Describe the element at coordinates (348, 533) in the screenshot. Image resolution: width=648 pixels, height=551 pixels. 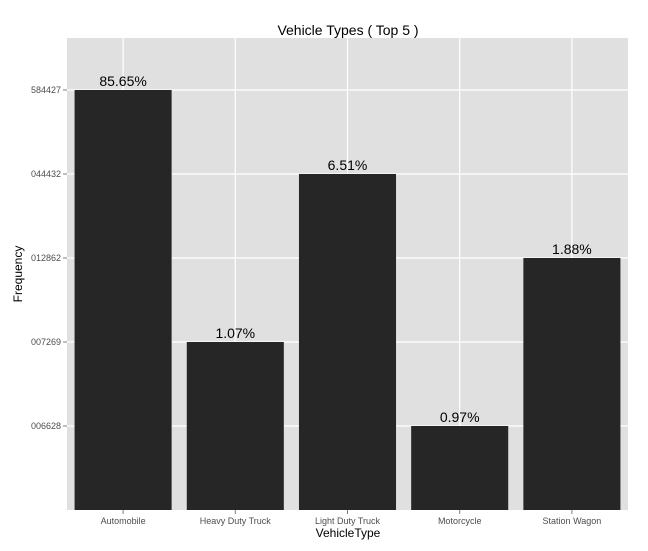
I see `x-axis-title: VehicleType` at that location.